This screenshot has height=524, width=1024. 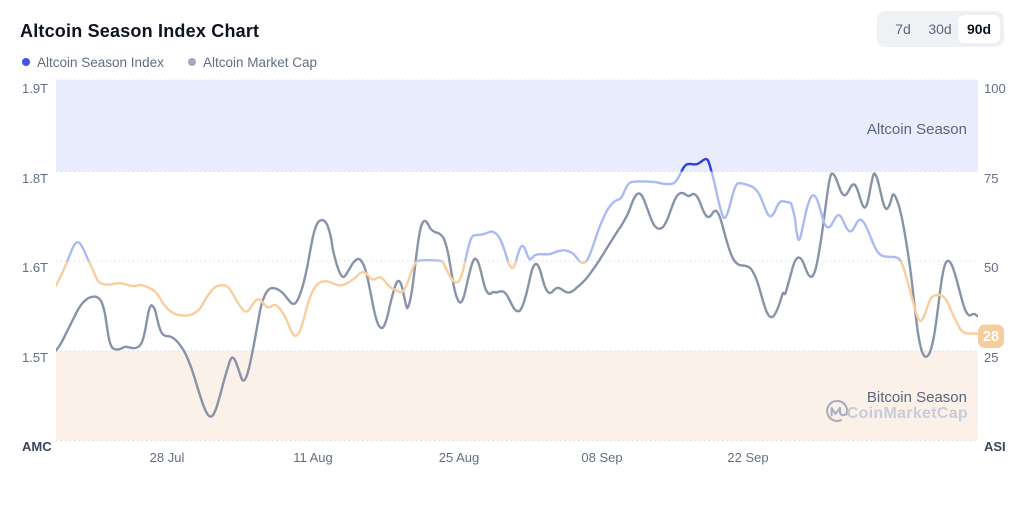 What do you see at coordinates (139, 31) in the screenshot?
I see `svg-text: Altcoin Season Index Chart` at bounding box center [139, 31].